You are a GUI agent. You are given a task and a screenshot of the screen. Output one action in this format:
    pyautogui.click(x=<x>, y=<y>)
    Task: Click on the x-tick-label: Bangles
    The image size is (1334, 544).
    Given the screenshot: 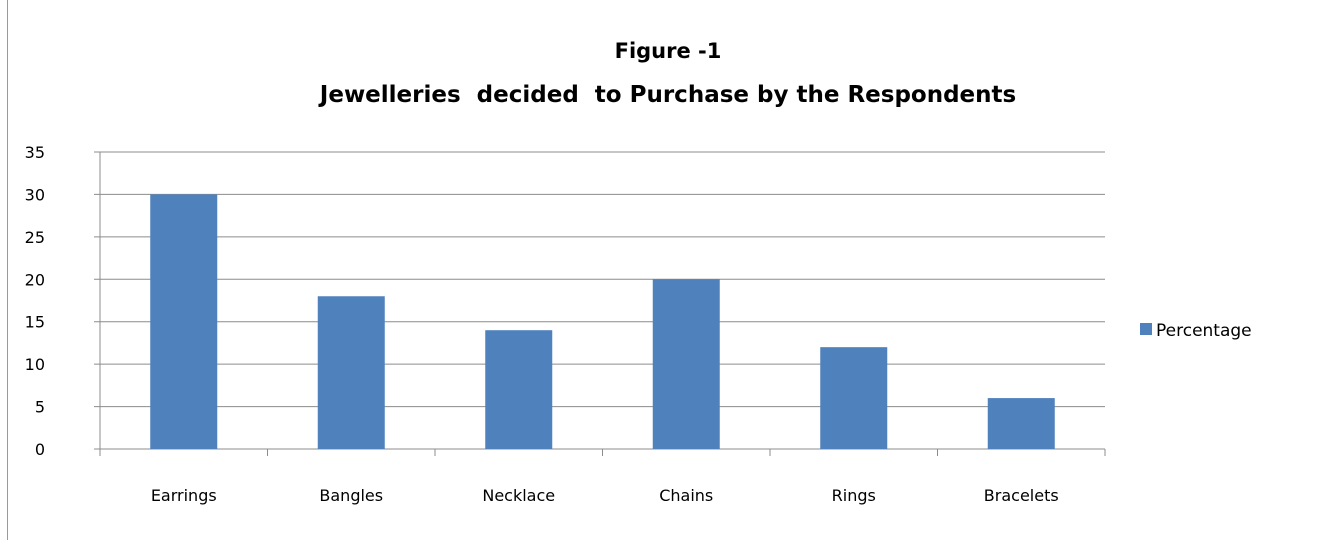 What is the action you would take?
    pyautogui.click(x=351, y=495)
    